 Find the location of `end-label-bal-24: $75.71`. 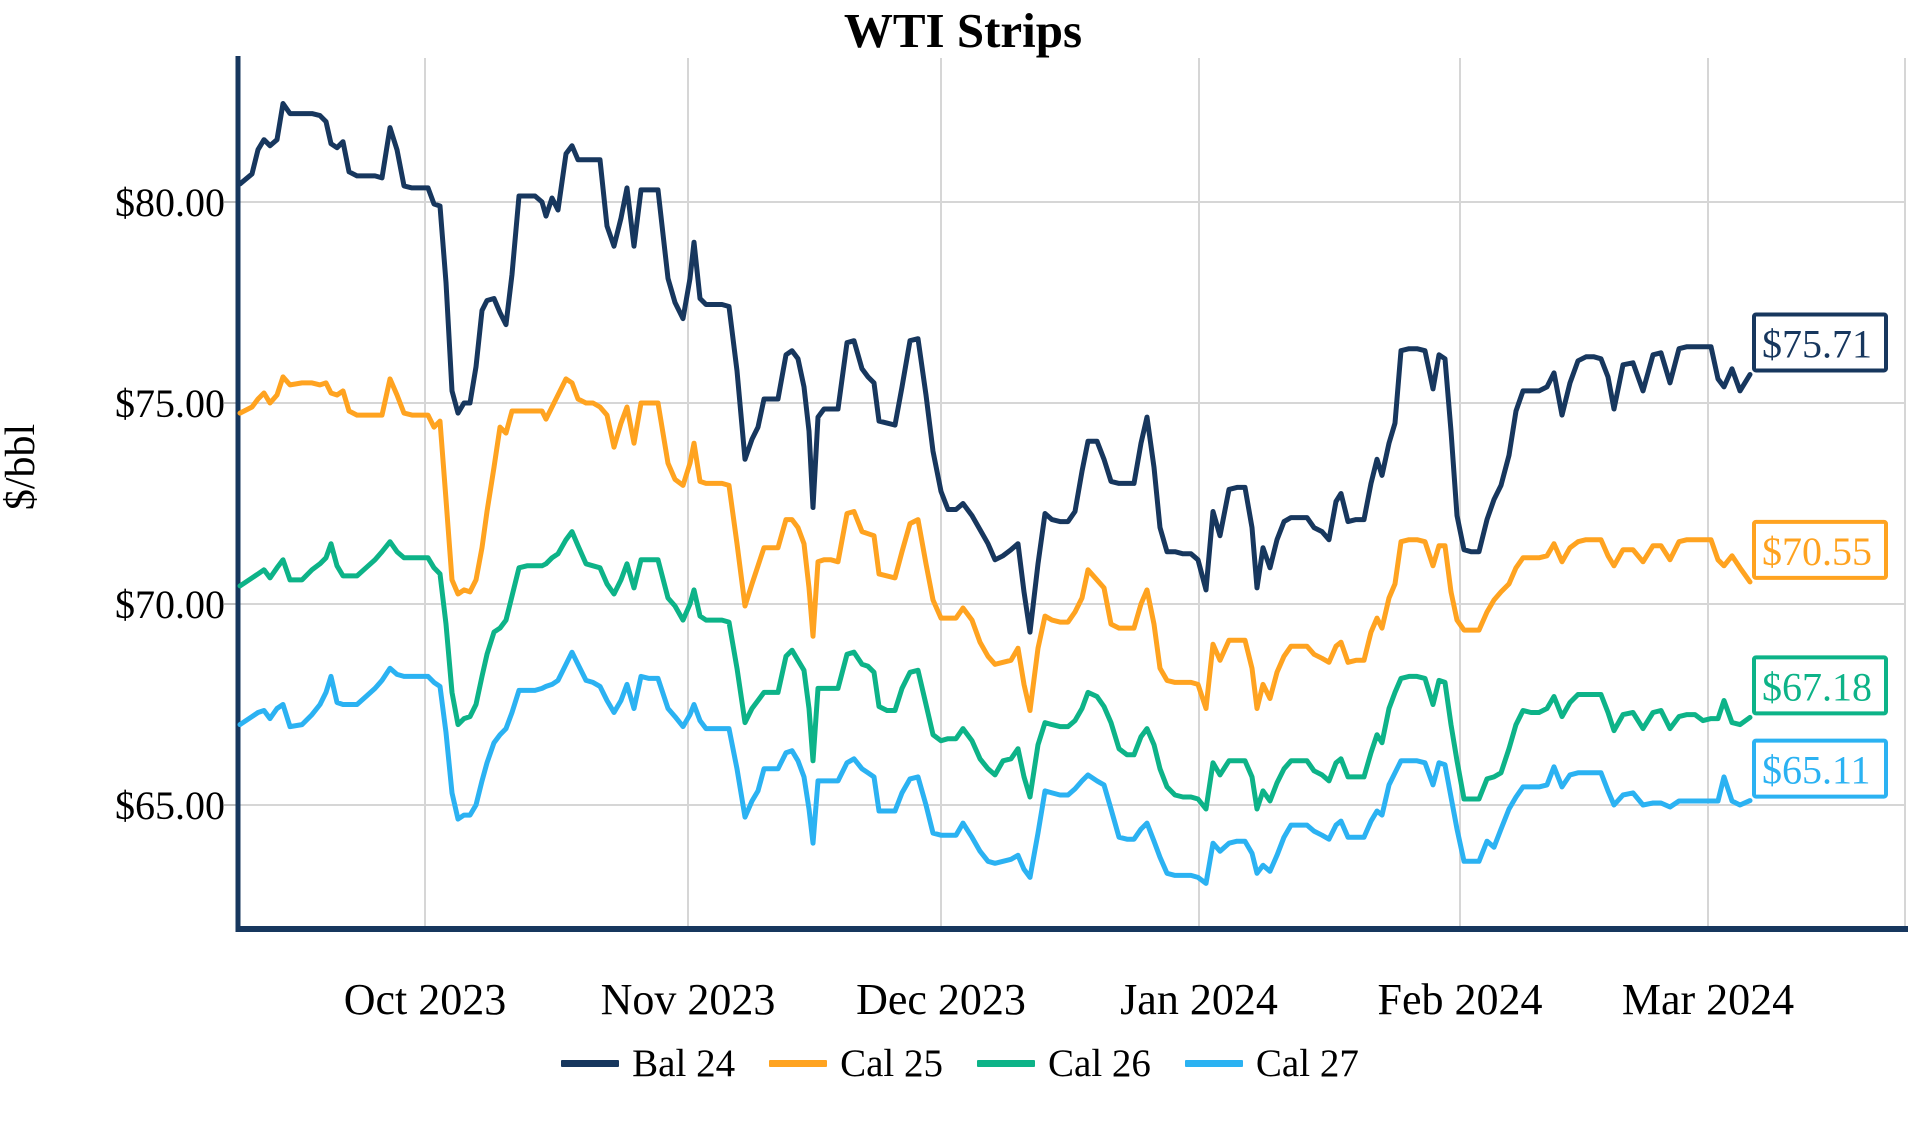

end-label-bal-24: $75.71 is located at coordinates (1820, 342).